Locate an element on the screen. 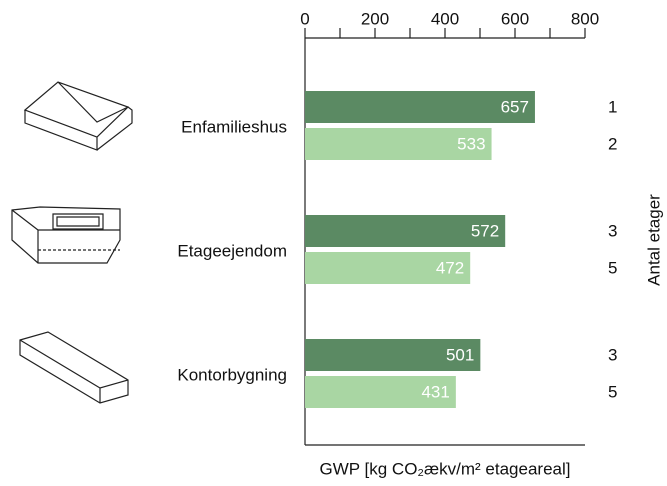 This screenshot has height=486, width=667. category-label: Enfamilieshus is located at coordinates (234, 126).